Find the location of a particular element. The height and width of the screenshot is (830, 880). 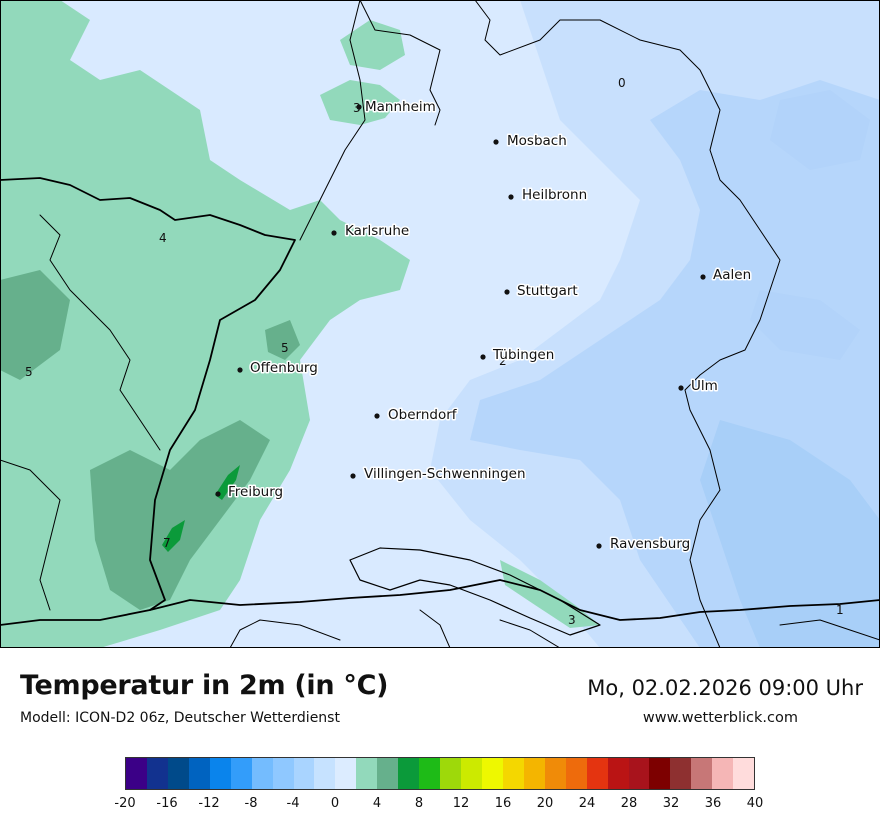

field-warm-rhine is located at coordinates (180, 515).